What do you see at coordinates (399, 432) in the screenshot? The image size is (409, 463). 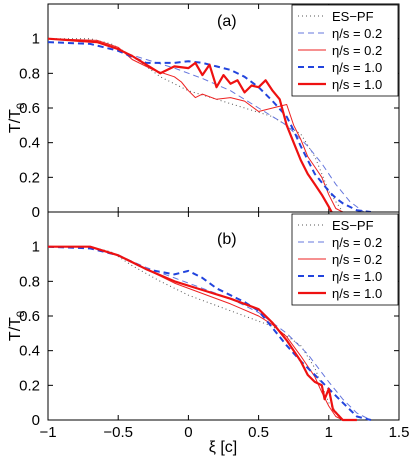 I see `x-tick-label: 1.5` at bounding box center [399, 432].